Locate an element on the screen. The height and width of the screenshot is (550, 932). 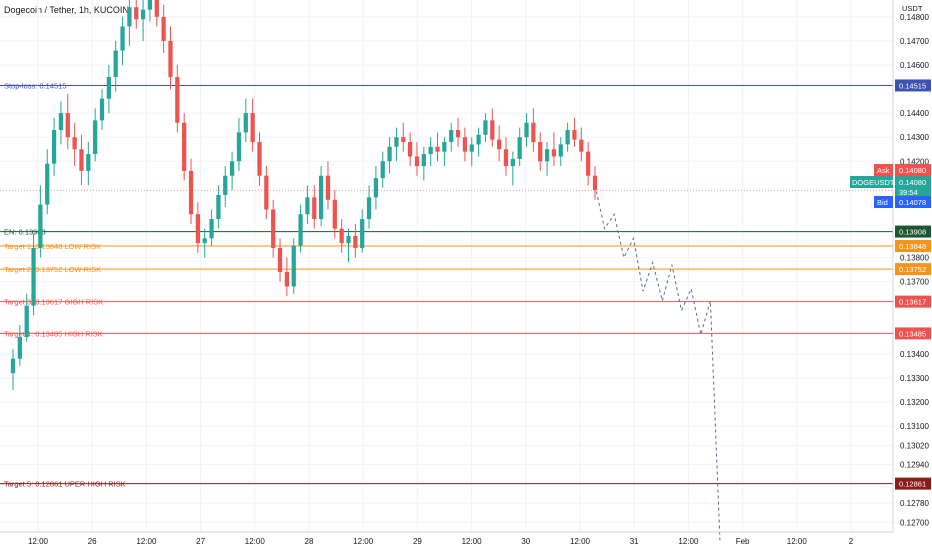
y-tick-label: 0.13100 is located at coordinates (914, 426).